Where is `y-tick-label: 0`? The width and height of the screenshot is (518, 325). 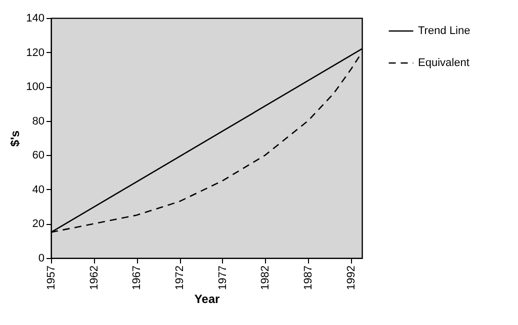
y-tick-label: 0 is located at coordinates (41, 258).